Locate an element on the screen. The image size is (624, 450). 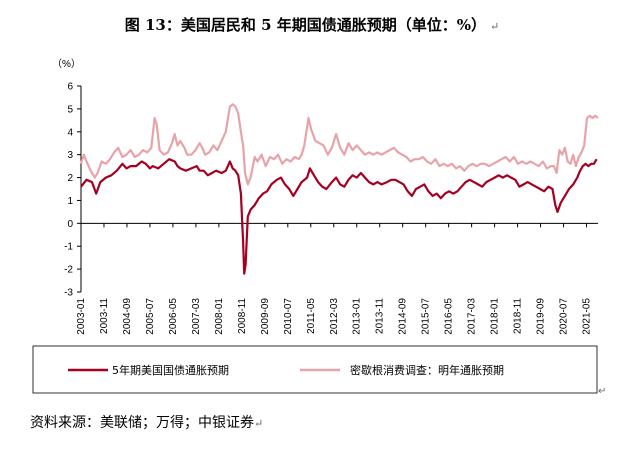
x-tick-label: 2010-07 is located at coordinates (288, 316).